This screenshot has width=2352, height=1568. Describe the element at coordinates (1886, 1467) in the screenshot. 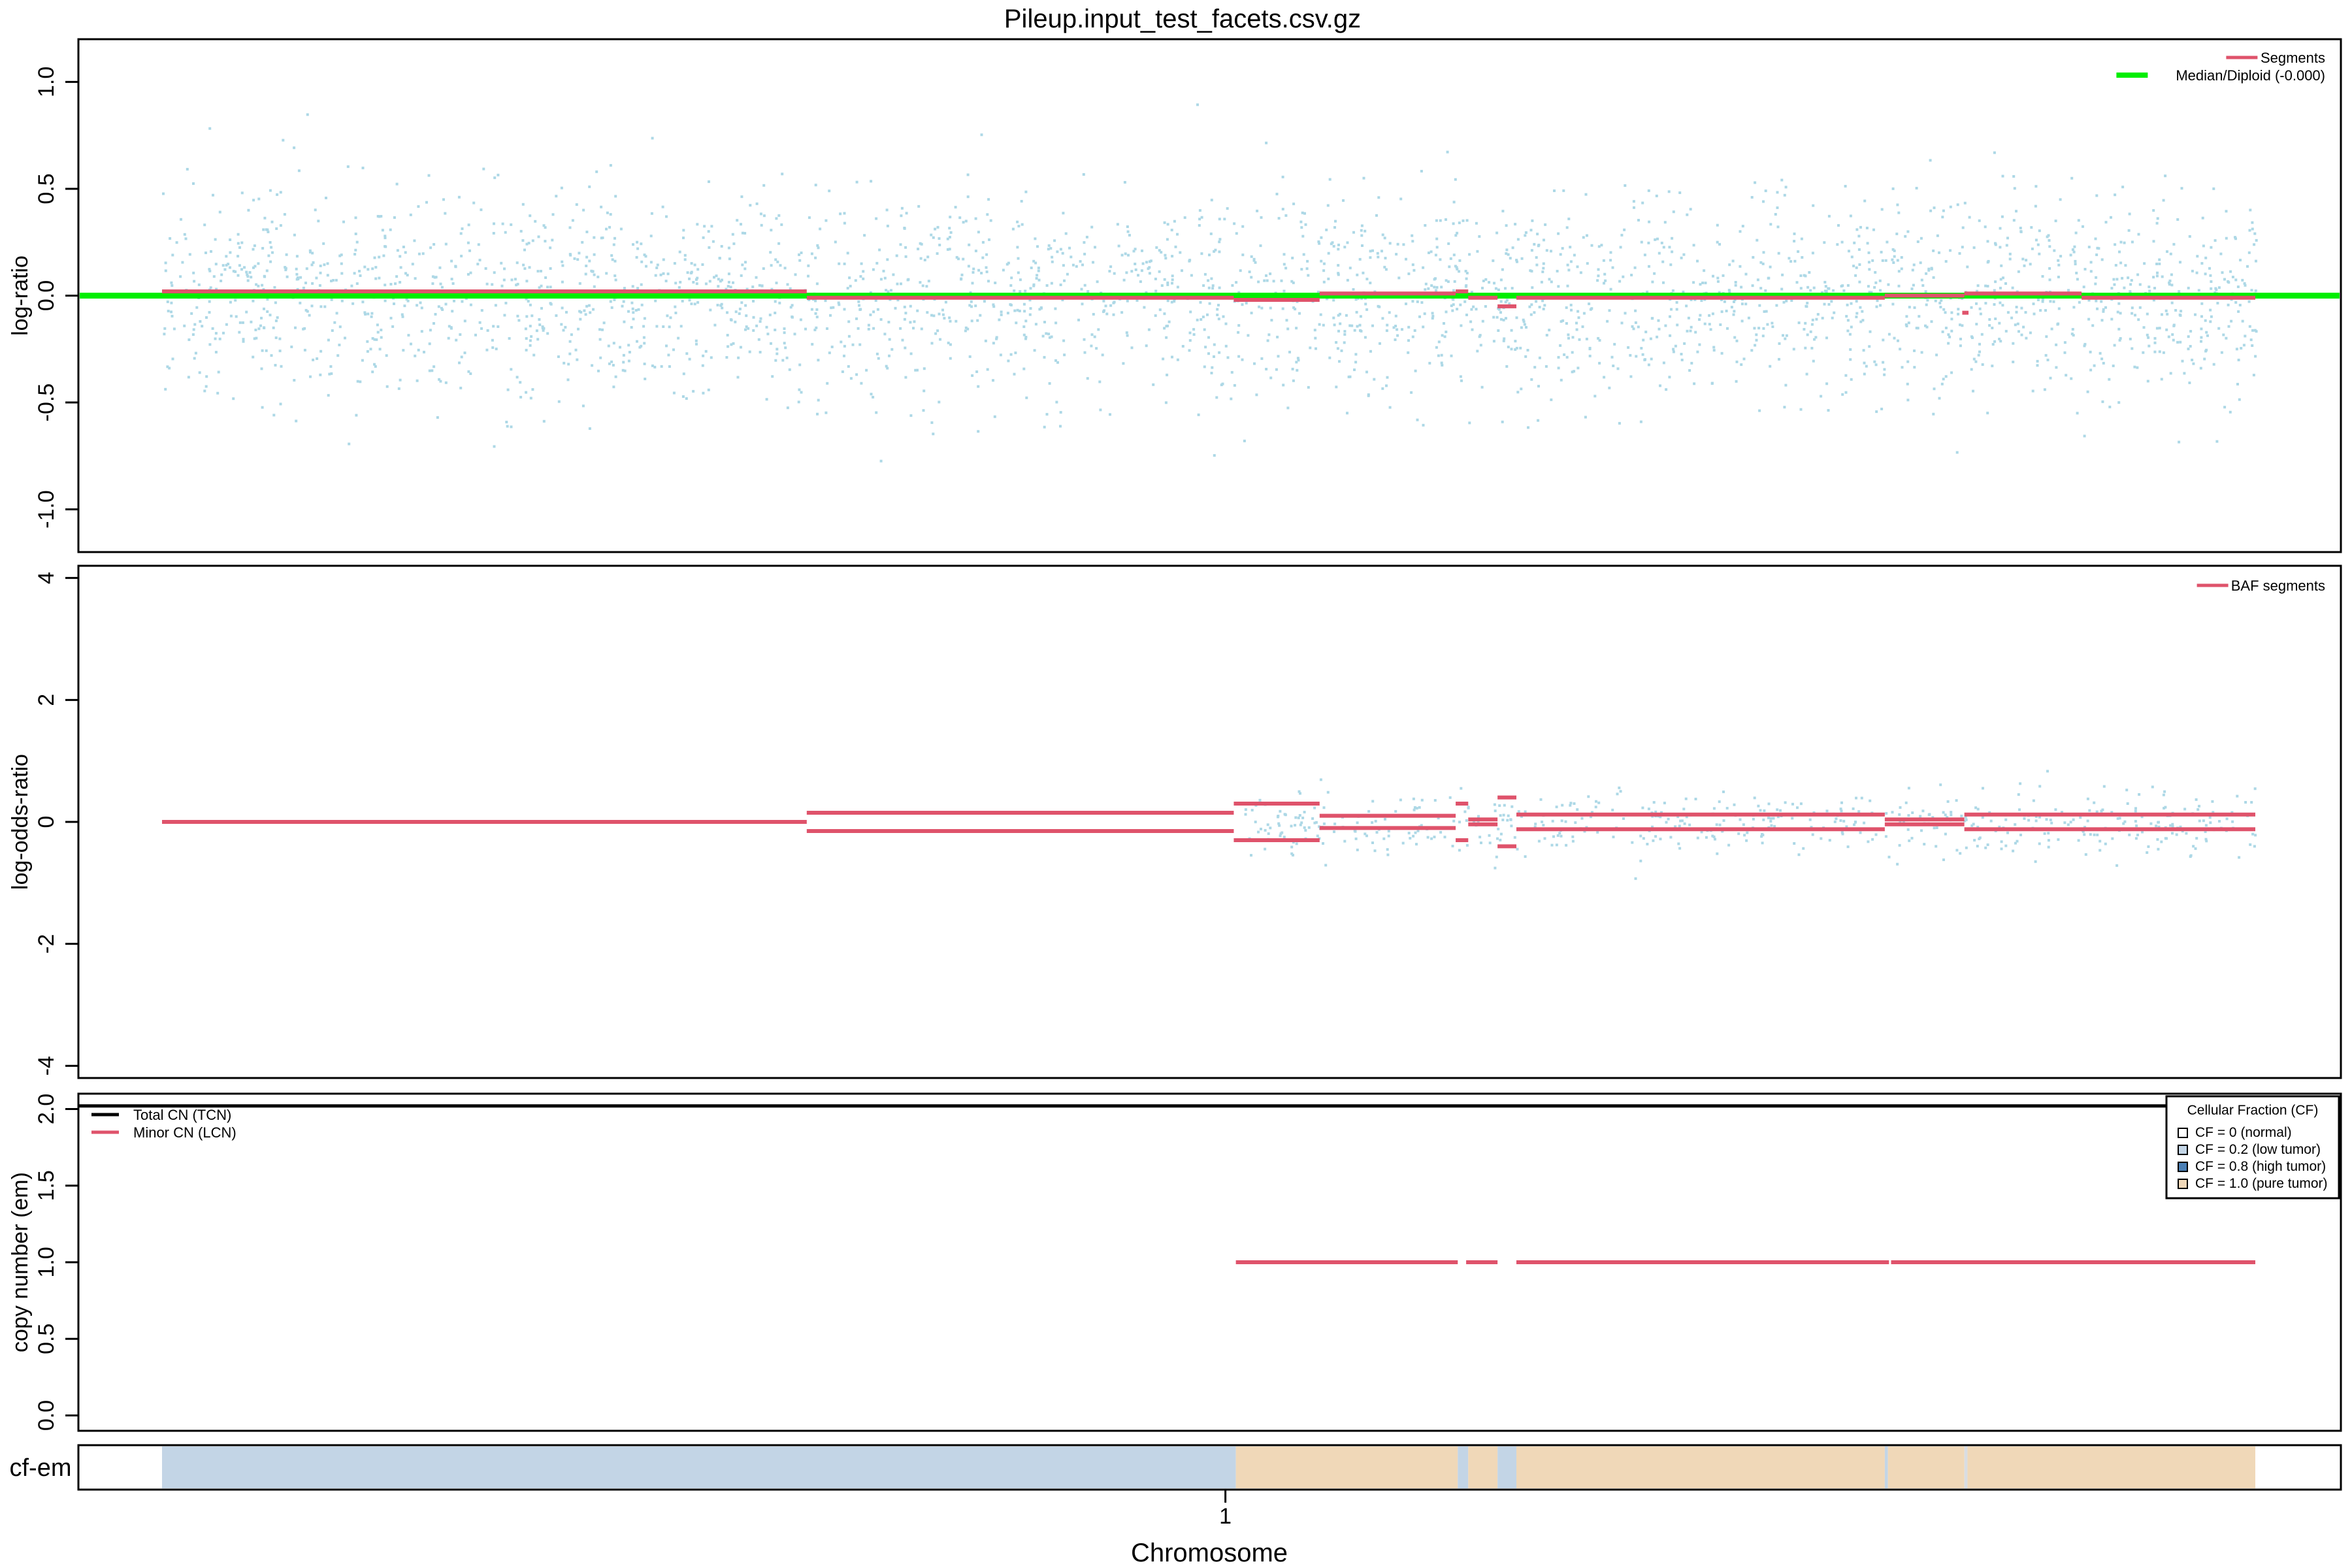

I see `cf-block` at that location.